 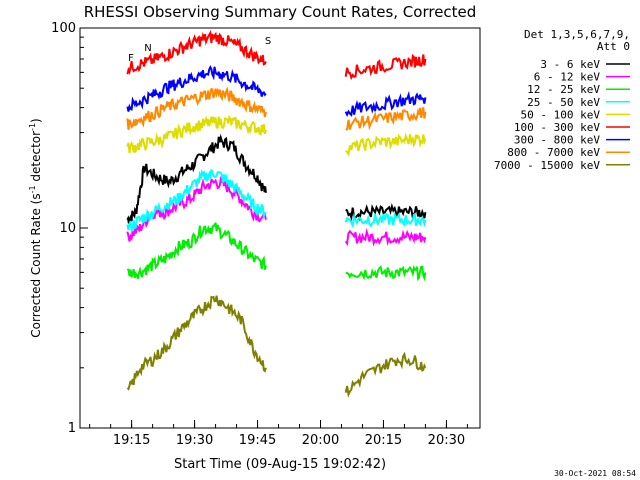 I want to click on legend-label-0: 3 - 6 keV, so click(x=570, y=64).